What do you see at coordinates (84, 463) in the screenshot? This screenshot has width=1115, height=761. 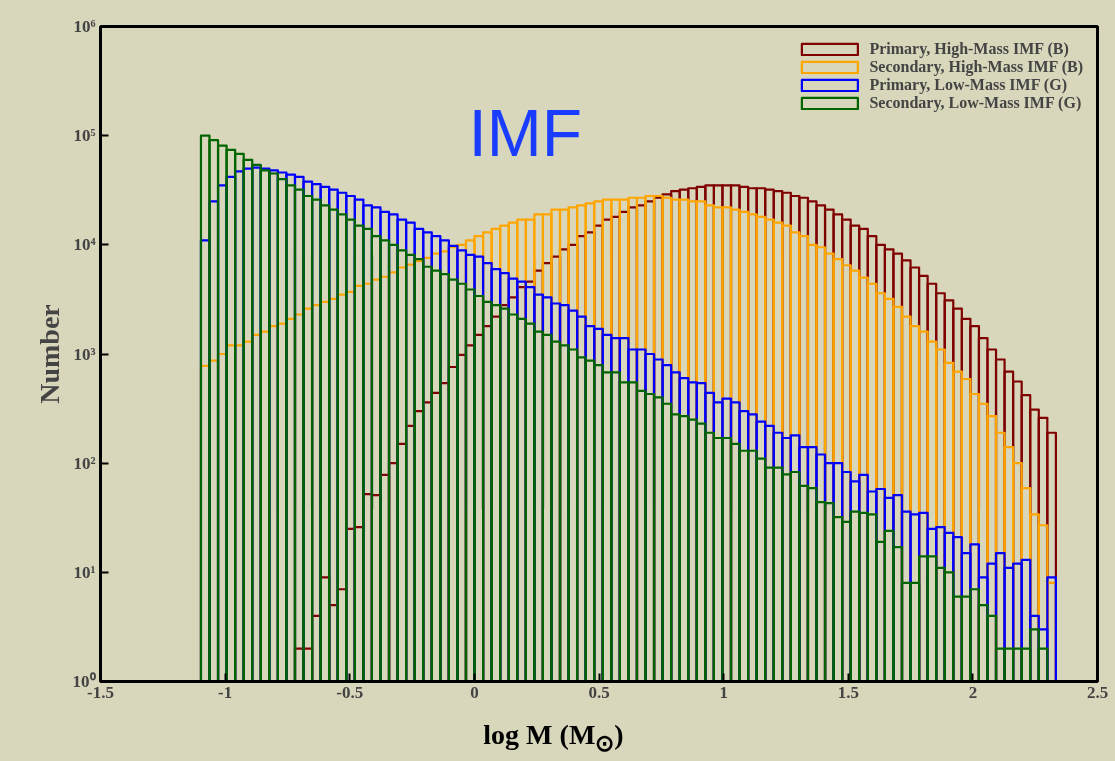 I see `y-tick-label: 10²` at bounding box center [84, 463].